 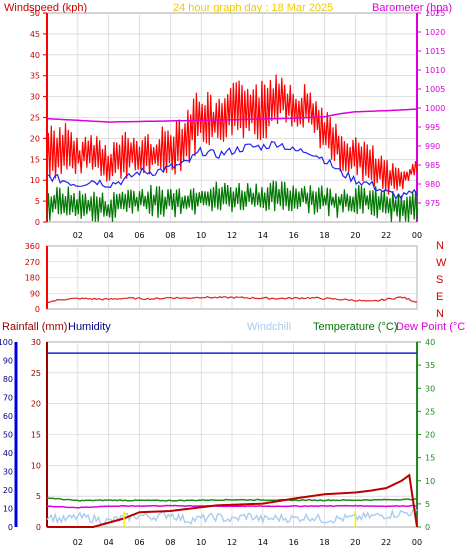 What do you see at coordinates (269, 327) in the screenshot?
I see `windchill-label: Windchill` at bounding box center [269, 327].